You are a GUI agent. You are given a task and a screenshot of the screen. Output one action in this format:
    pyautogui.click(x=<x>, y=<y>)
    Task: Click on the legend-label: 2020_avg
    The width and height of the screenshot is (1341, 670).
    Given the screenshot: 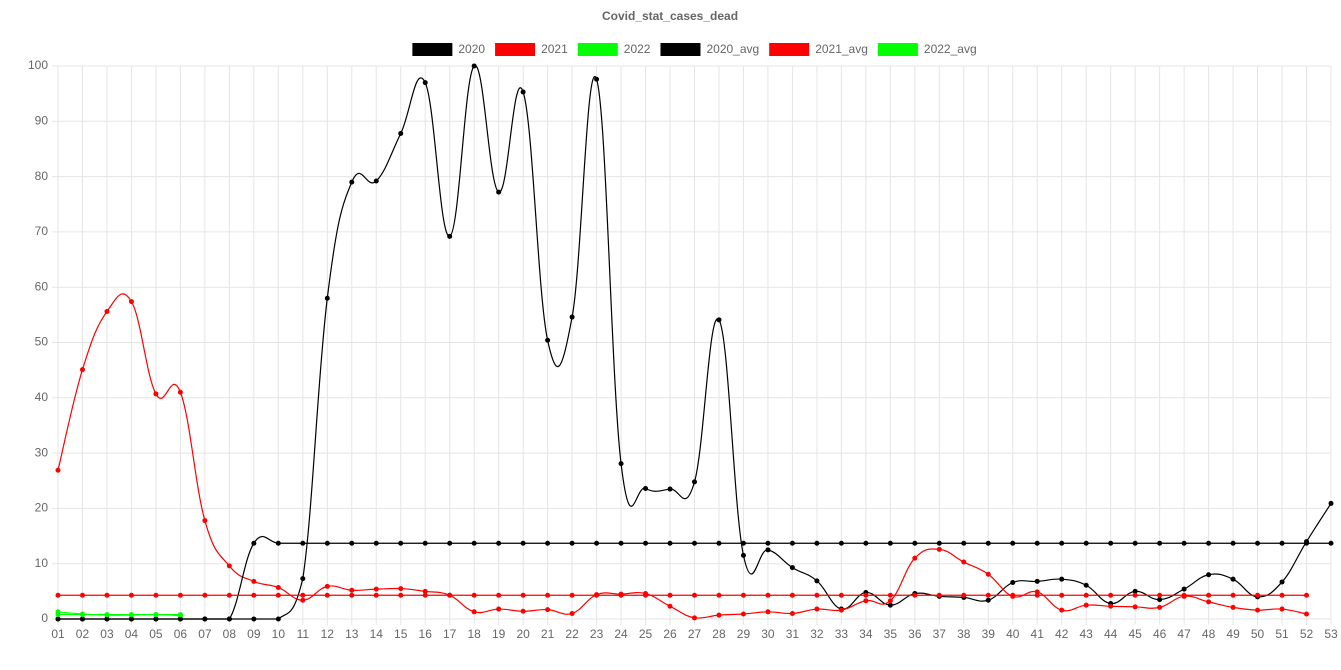 What is the action you would take?
    pyautogui.click(x=732, y=49)
    